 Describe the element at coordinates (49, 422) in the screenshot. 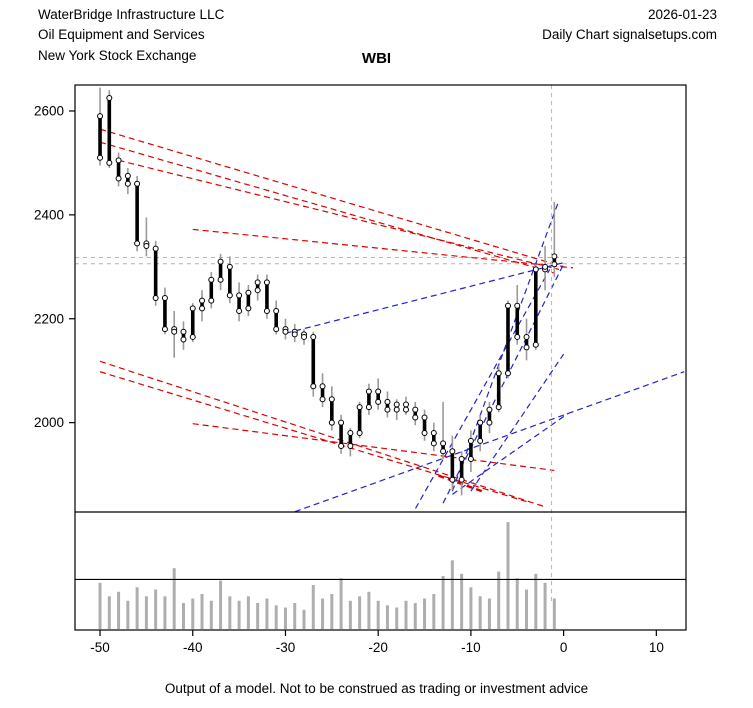

I see `svg-text: 2000` at that location.